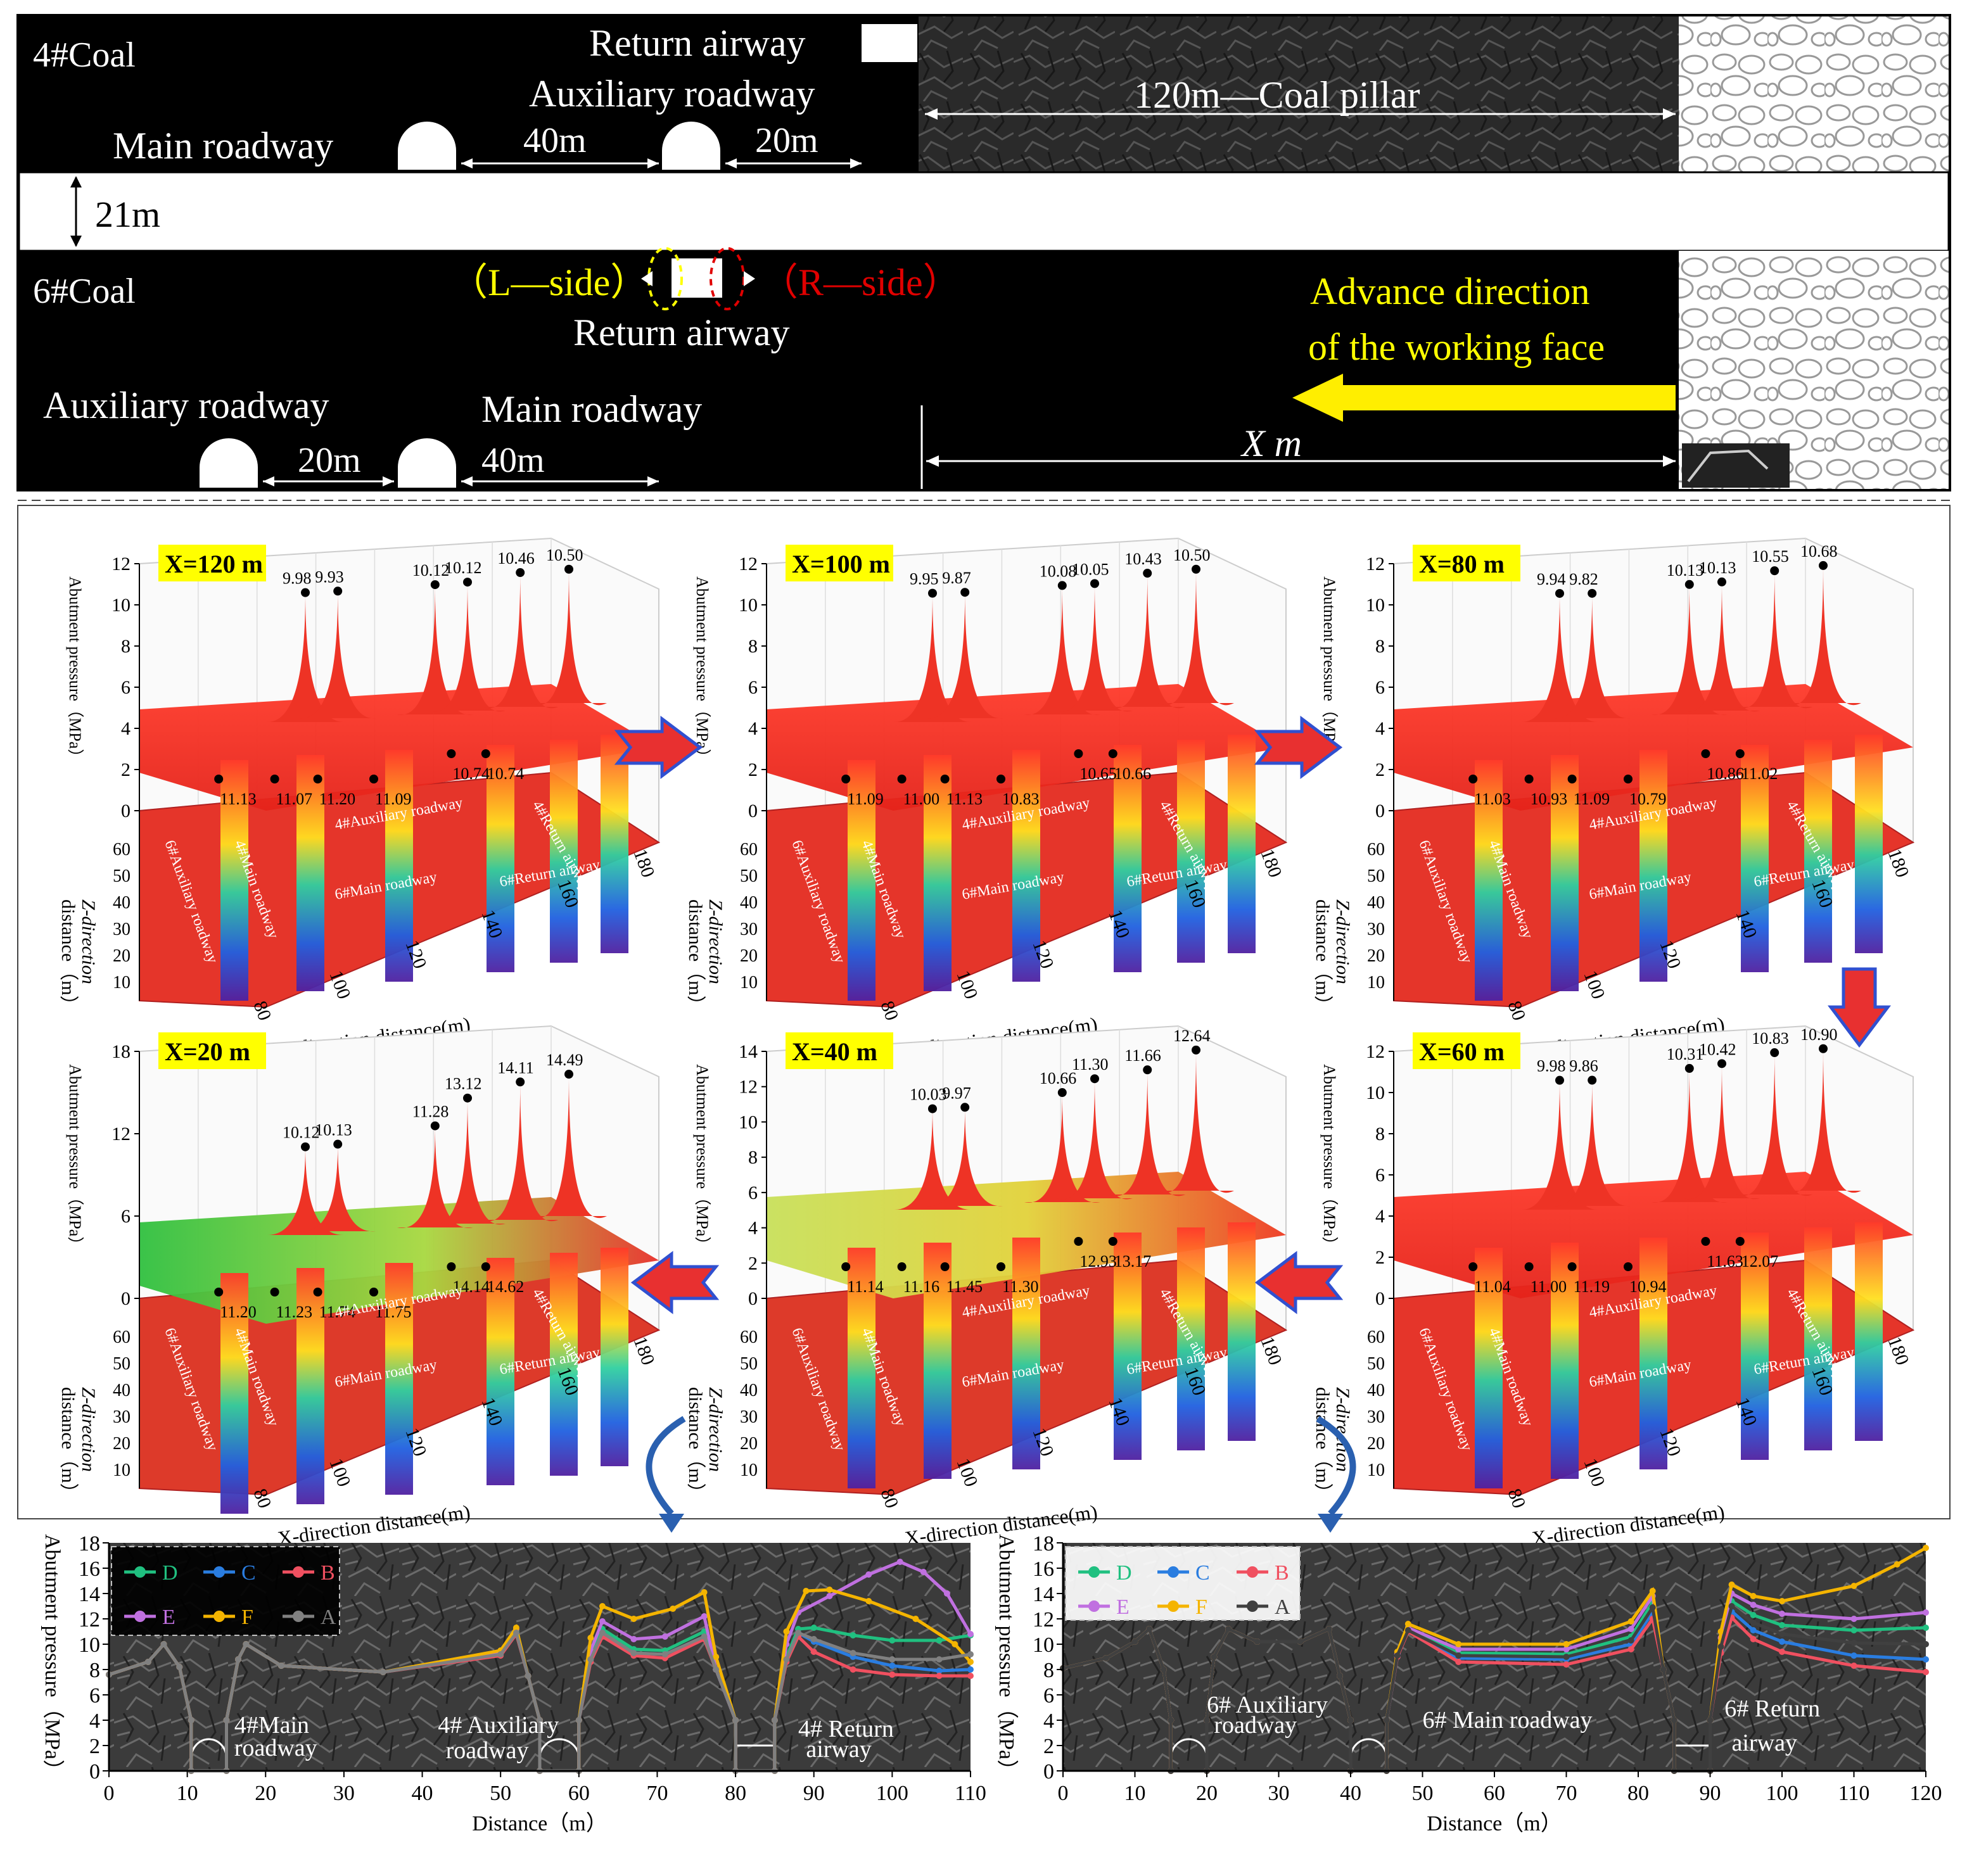  Describe the element at coordinates (1133, 1261) in the screenshot. I see `peak-value-lower: 13.17` at that location.